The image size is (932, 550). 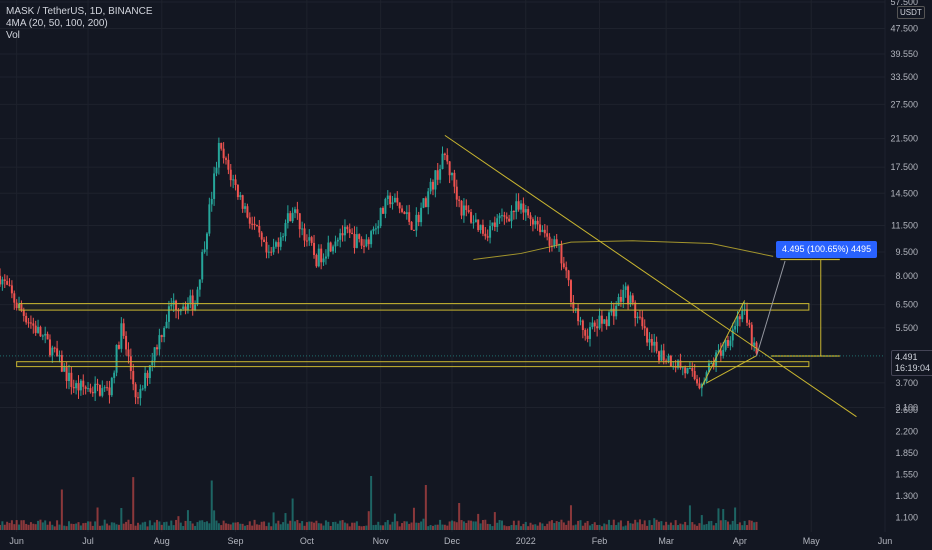 I want to click on currency-badge: USDT, so click(x=911, y=12).